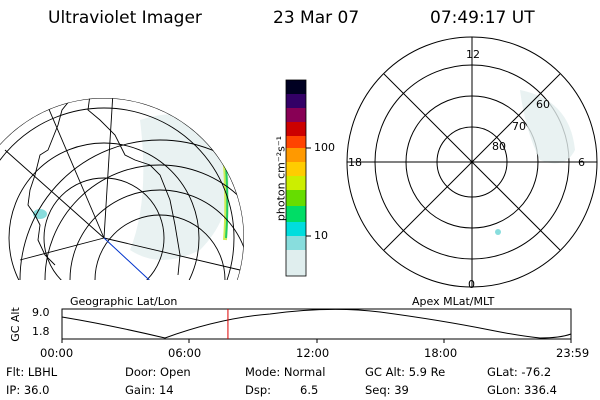  What do you see at coordinates (41, 312) in the screenshot?
I see `alt-y-top: 9.0` at bounding box center [41, 312].